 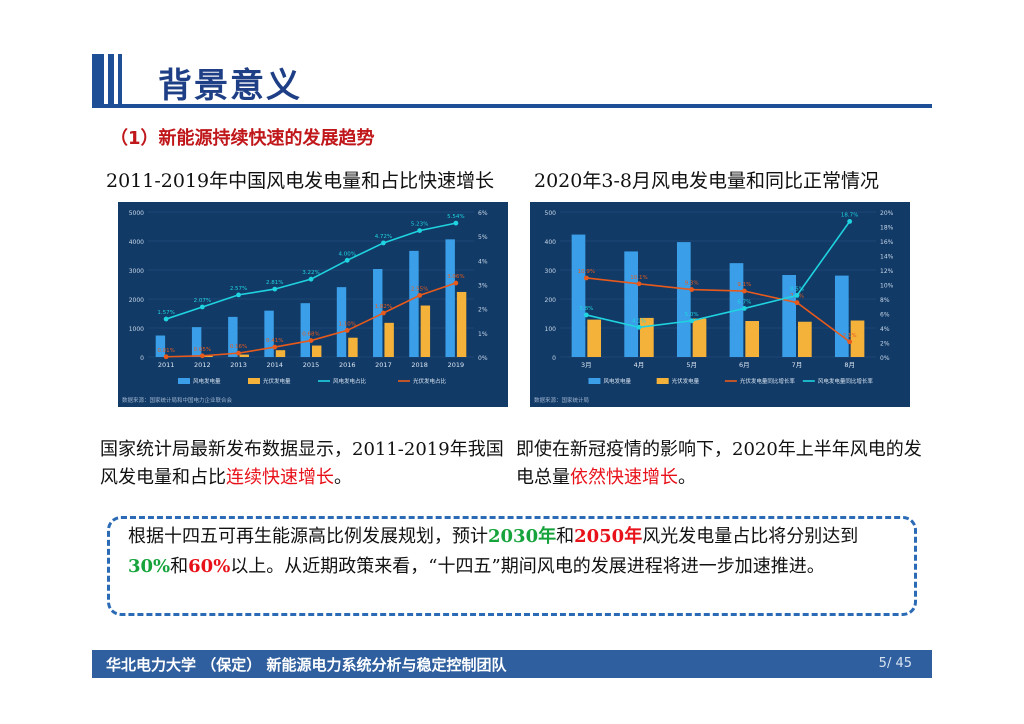 What do you see at coordinates (419, 365) in the screenshot?
I see `x-tick-label: 2018` at bounding box center [419, 365].